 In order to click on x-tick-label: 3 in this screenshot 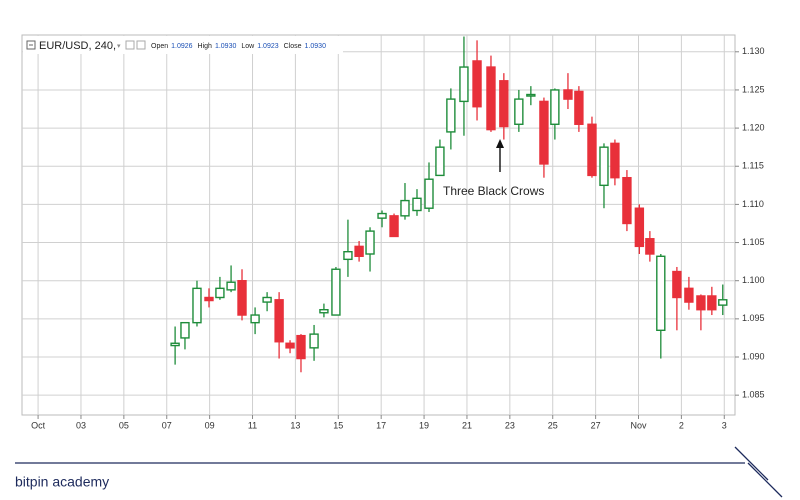, I will do `click(724, 425)`.